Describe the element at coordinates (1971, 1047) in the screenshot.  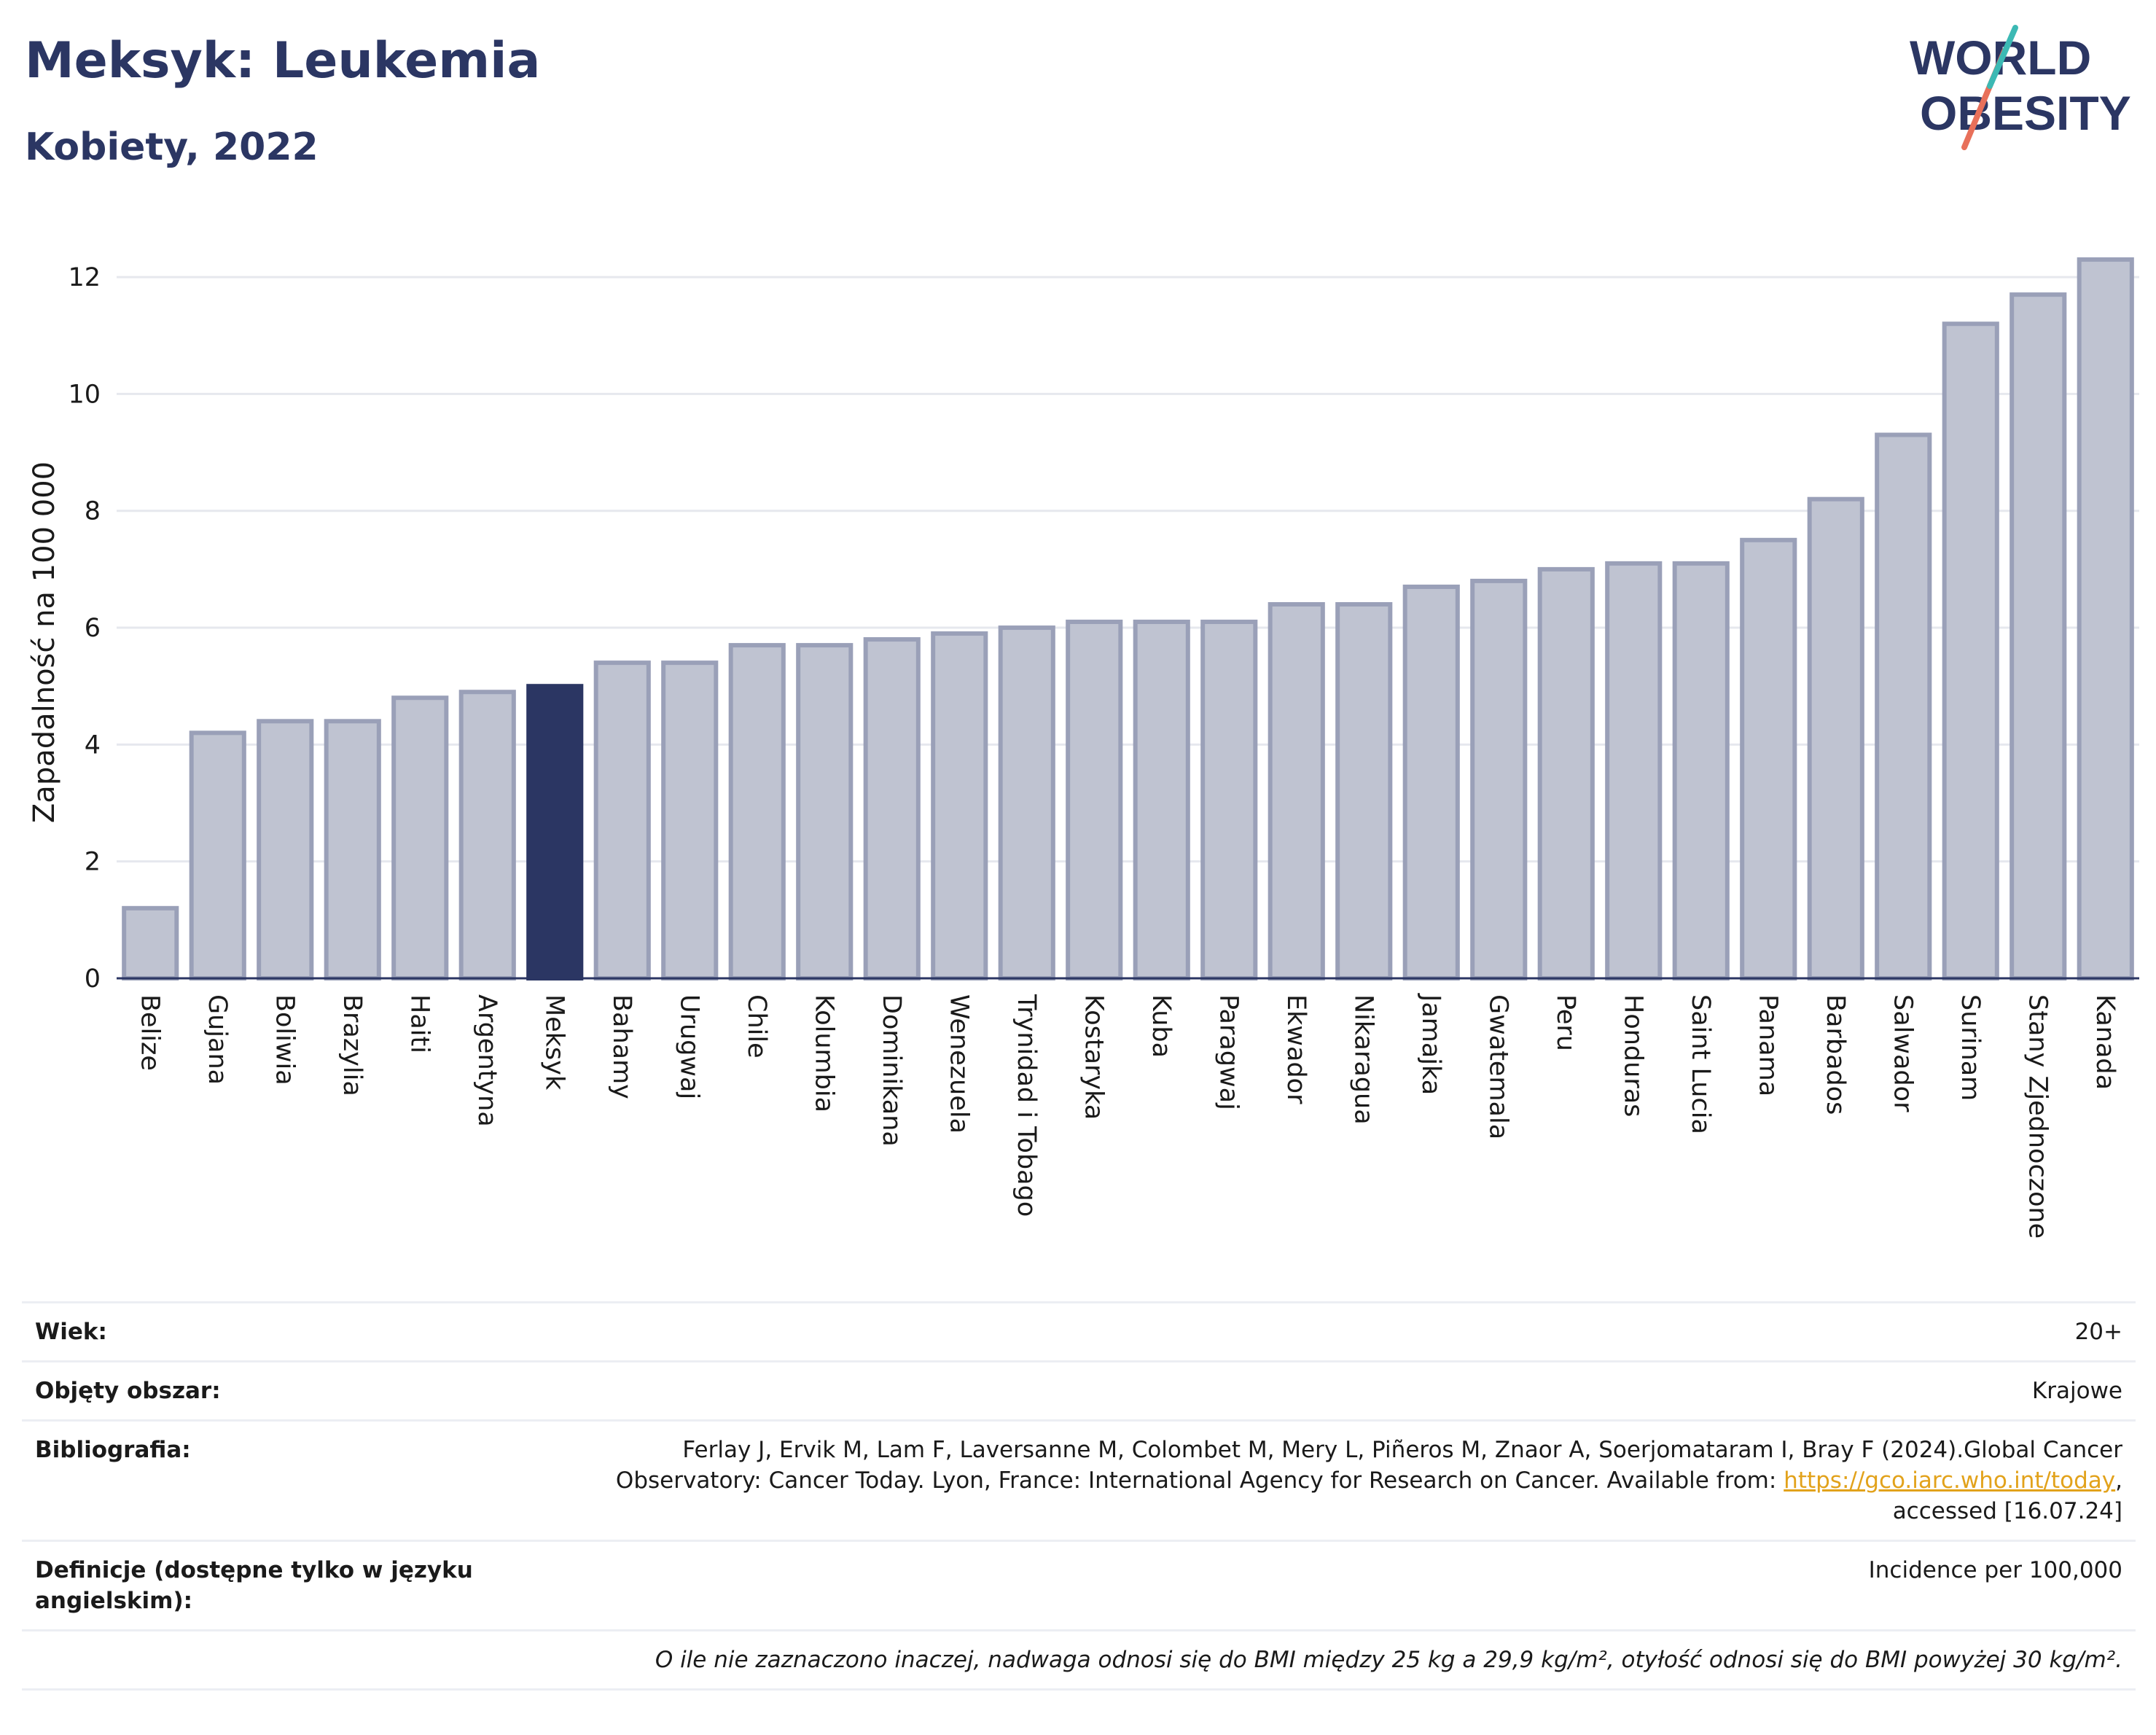
I see `x-tick-label: Surinam` at that location.